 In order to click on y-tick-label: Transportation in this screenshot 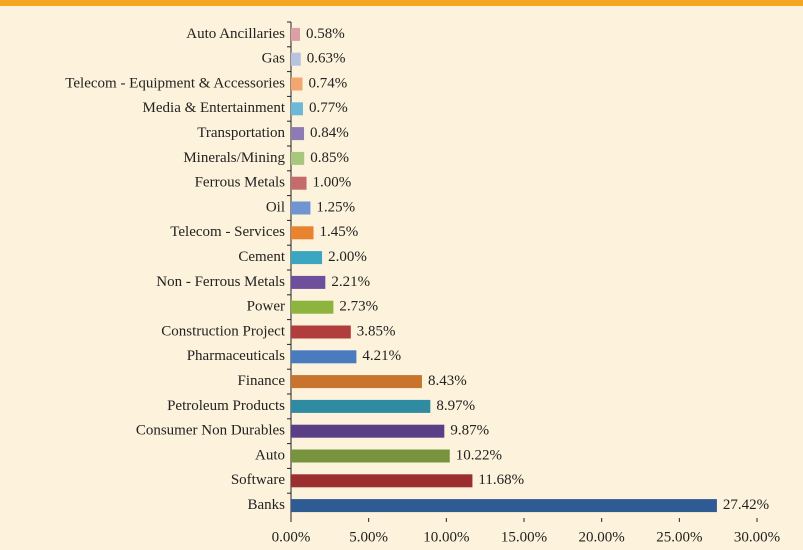, I will do `click(241, 133)`.